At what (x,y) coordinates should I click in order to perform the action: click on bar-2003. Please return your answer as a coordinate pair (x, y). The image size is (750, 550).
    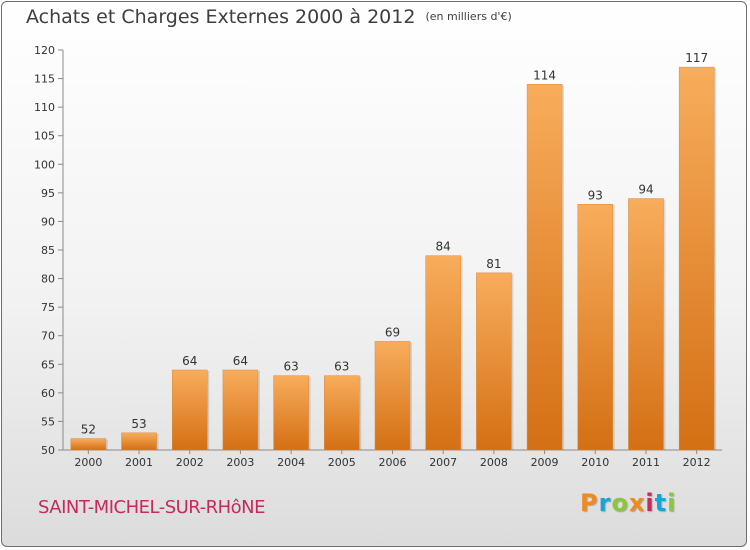
    Looking at the image, I should click on (240, 410).